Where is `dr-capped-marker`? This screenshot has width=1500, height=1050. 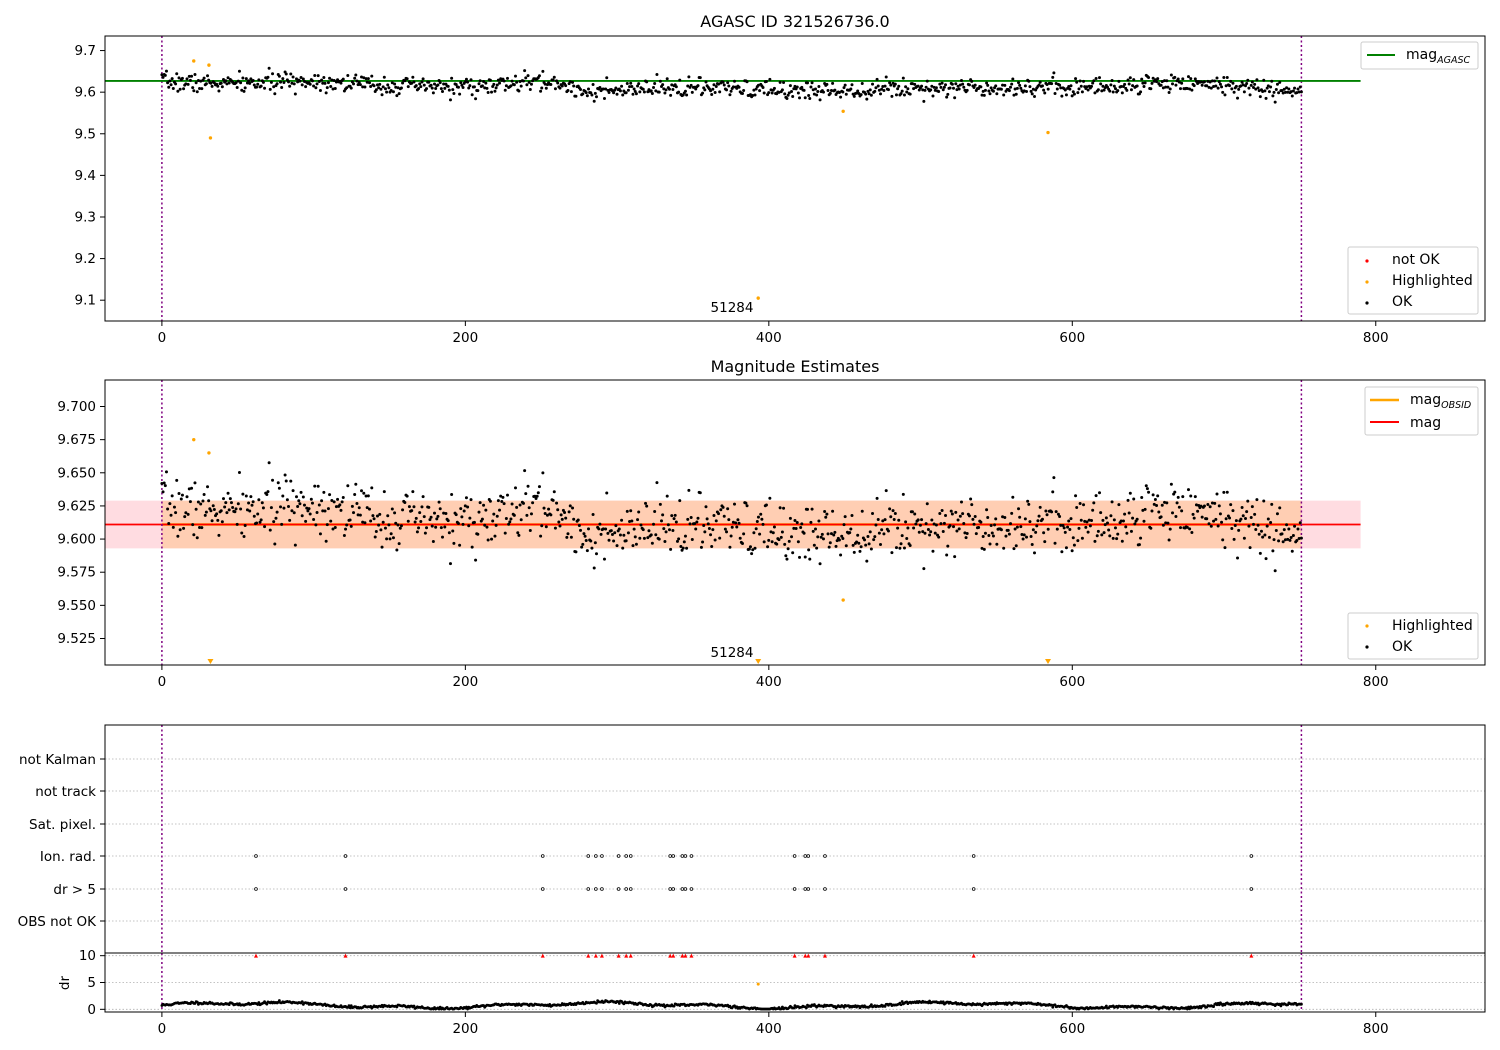 dr-capped-marker is located at coordinates (691, 955).